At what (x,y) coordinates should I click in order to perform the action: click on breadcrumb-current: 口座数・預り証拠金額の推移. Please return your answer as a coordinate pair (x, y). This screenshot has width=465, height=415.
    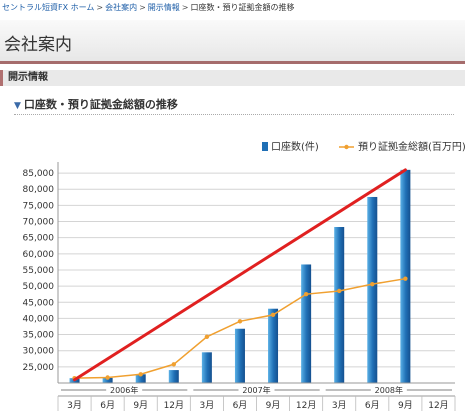
    Looking at the image, I should click on (242, 7).